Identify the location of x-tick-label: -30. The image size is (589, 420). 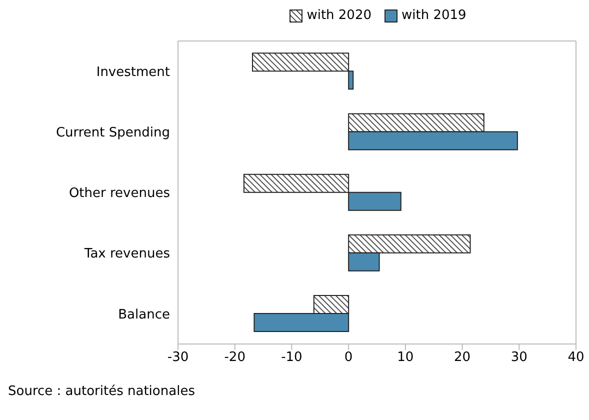
(178, 358).